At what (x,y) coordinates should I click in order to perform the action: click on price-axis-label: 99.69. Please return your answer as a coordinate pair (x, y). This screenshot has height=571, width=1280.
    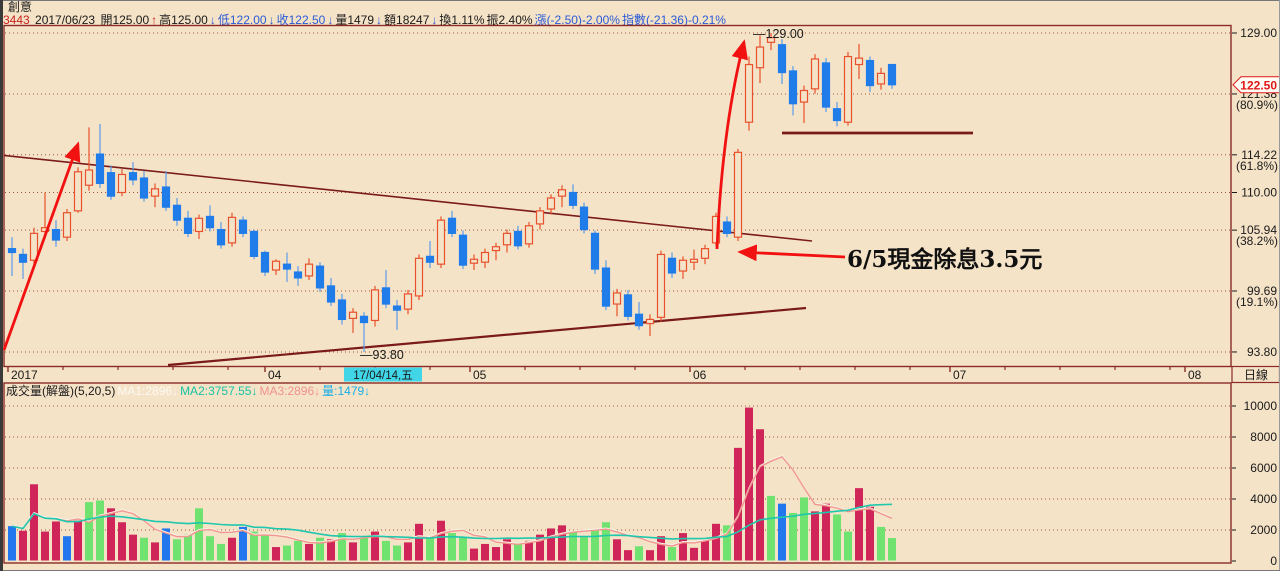
    Looking at the image, I should click on (1262, 291).